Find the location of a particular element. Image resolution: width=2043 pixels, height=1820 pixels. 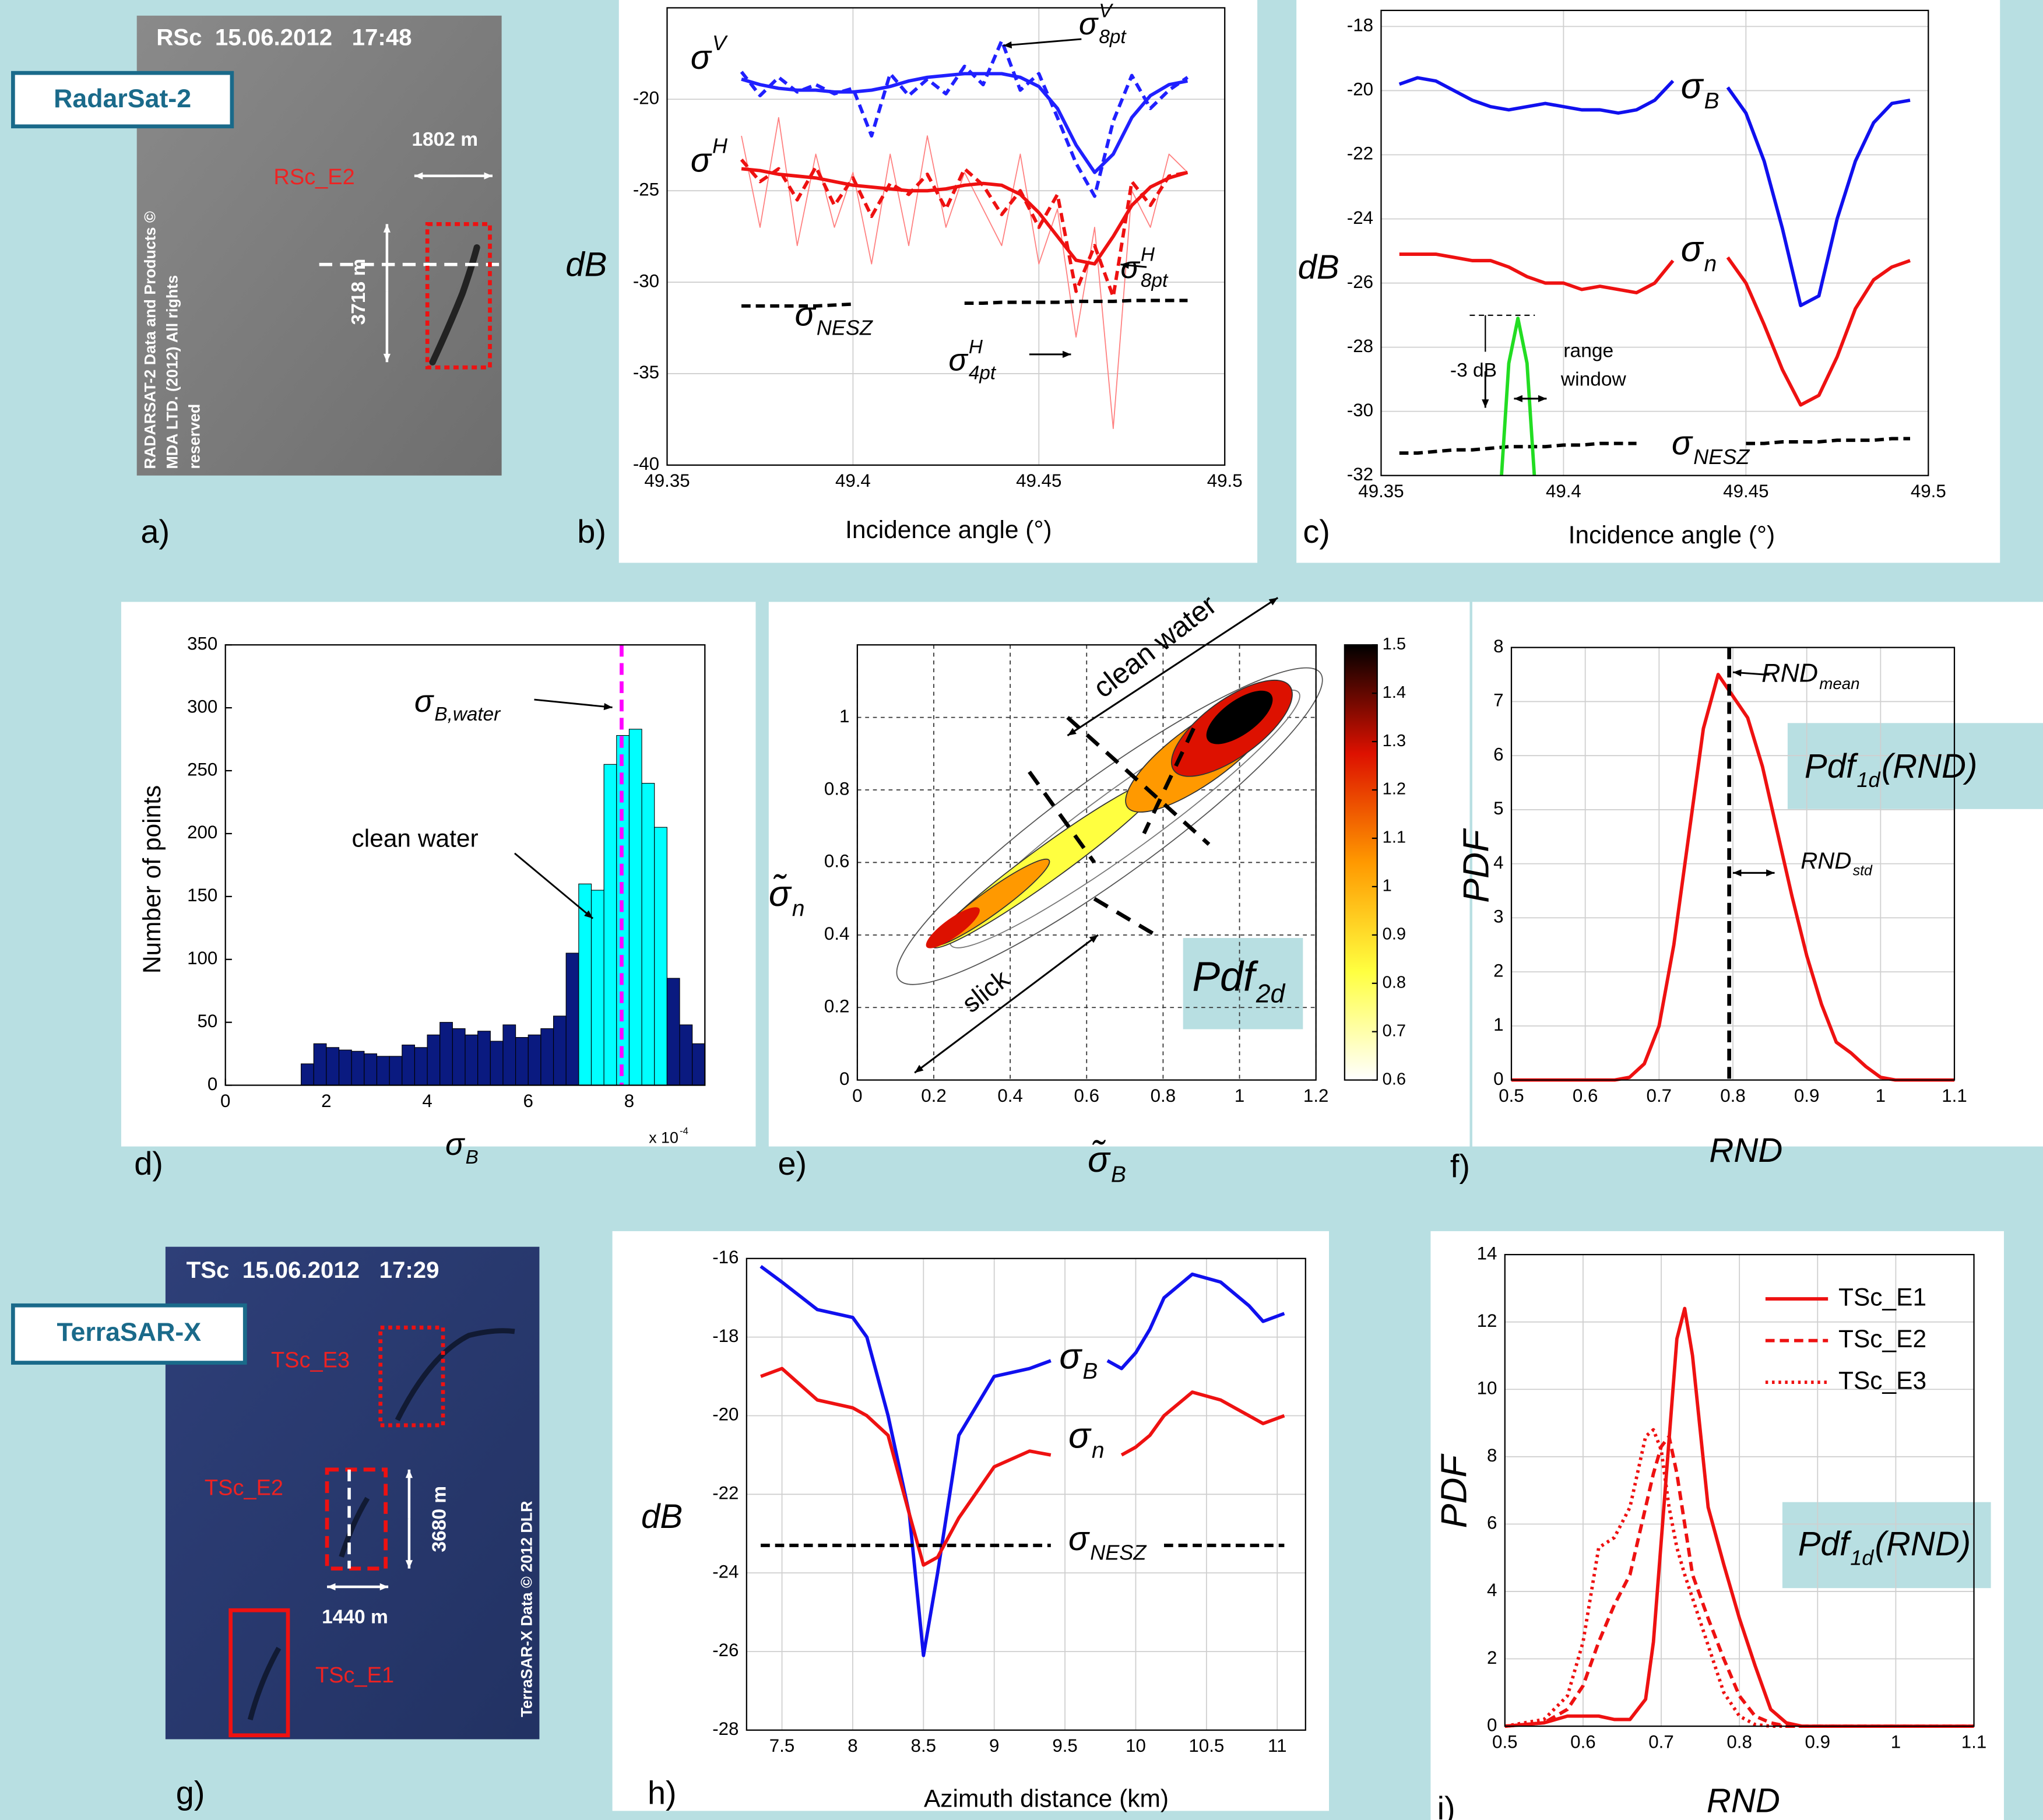

x-tick-label: 49.45 is located at coordinates (1038, 480).